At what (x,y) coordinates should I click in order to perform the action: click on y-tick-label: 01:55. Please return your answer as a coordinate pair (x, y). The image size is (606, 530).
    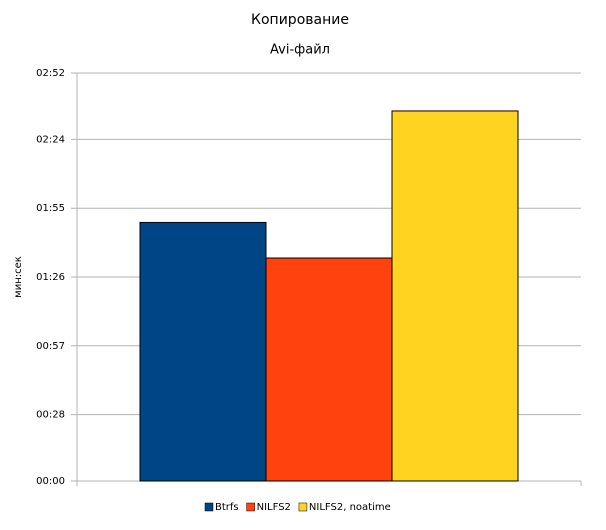
    Looking at the image, I should click on (50, 208).